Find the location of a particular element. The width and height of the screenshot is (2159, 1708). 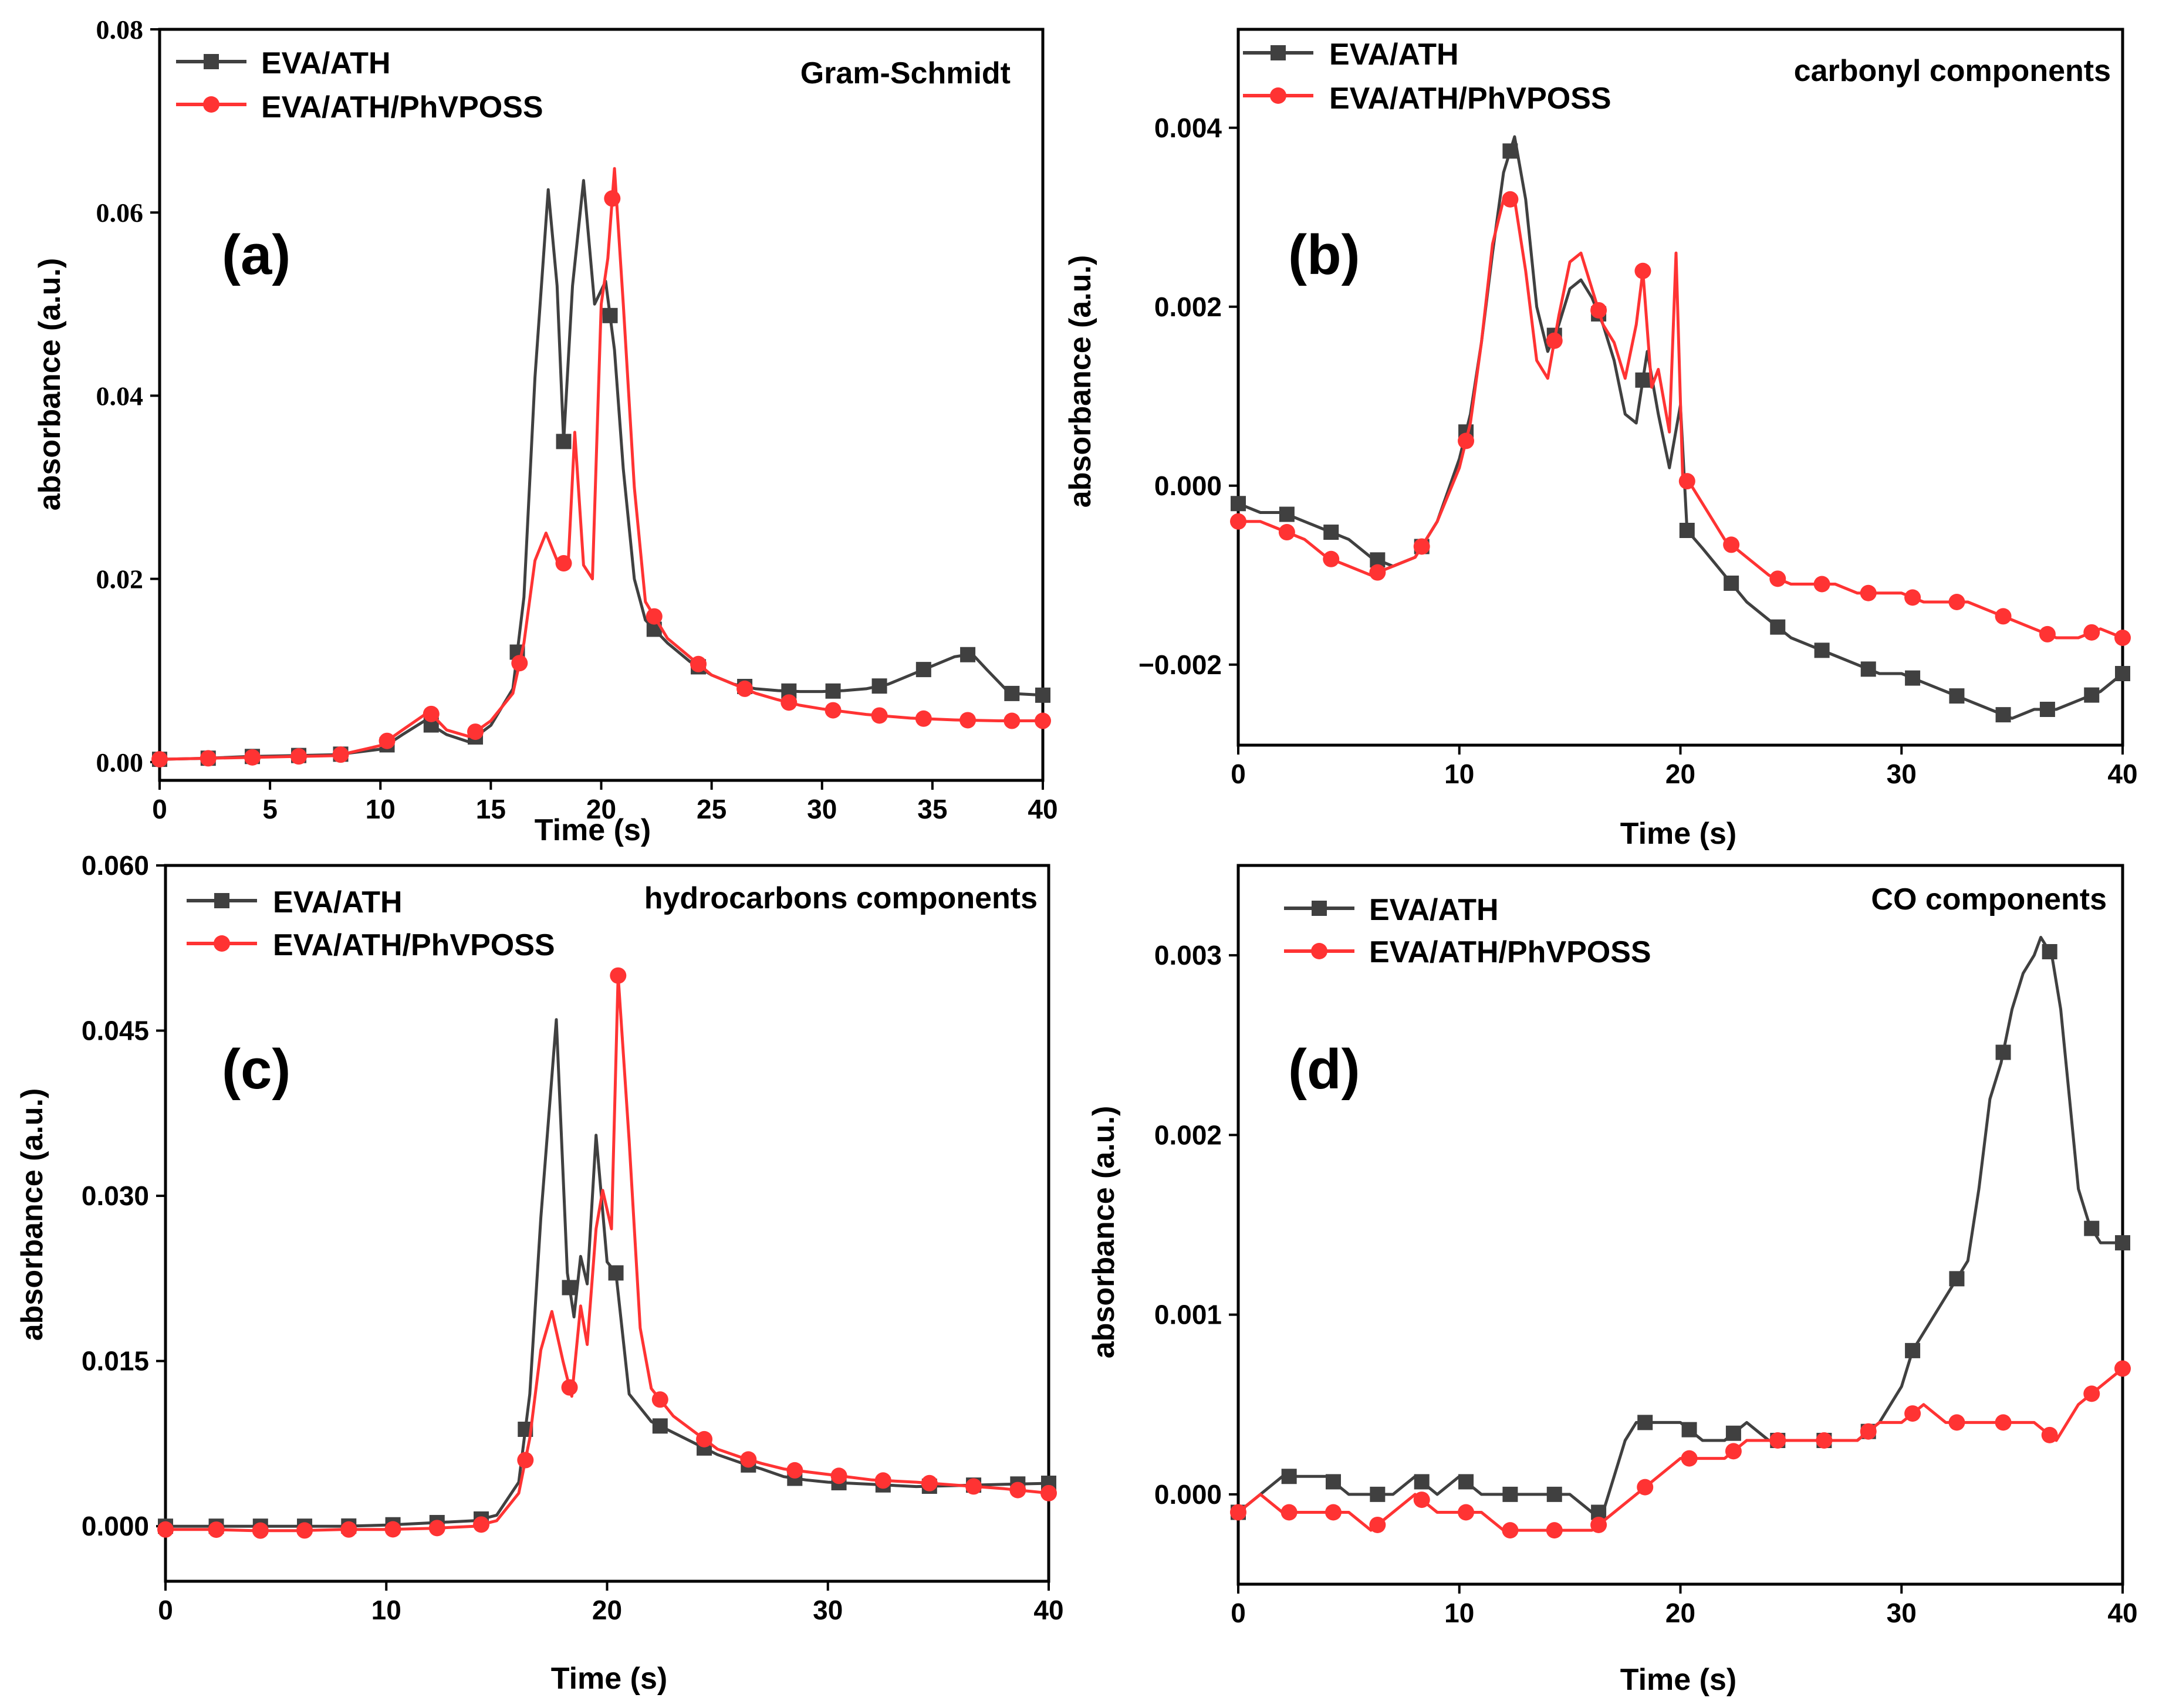

panel-b-legend-label-1: EVA/ATH/PhVPOSS is located at coordinates (1470, 99).